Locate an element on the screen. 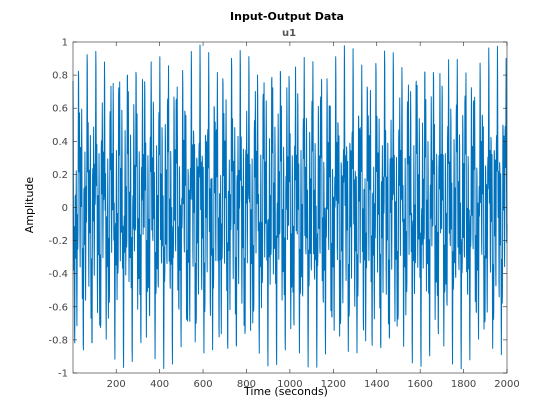 The width and height of the screenshot is (560, 420). y-tick-label: -1 is located at coordinates (63, 374).